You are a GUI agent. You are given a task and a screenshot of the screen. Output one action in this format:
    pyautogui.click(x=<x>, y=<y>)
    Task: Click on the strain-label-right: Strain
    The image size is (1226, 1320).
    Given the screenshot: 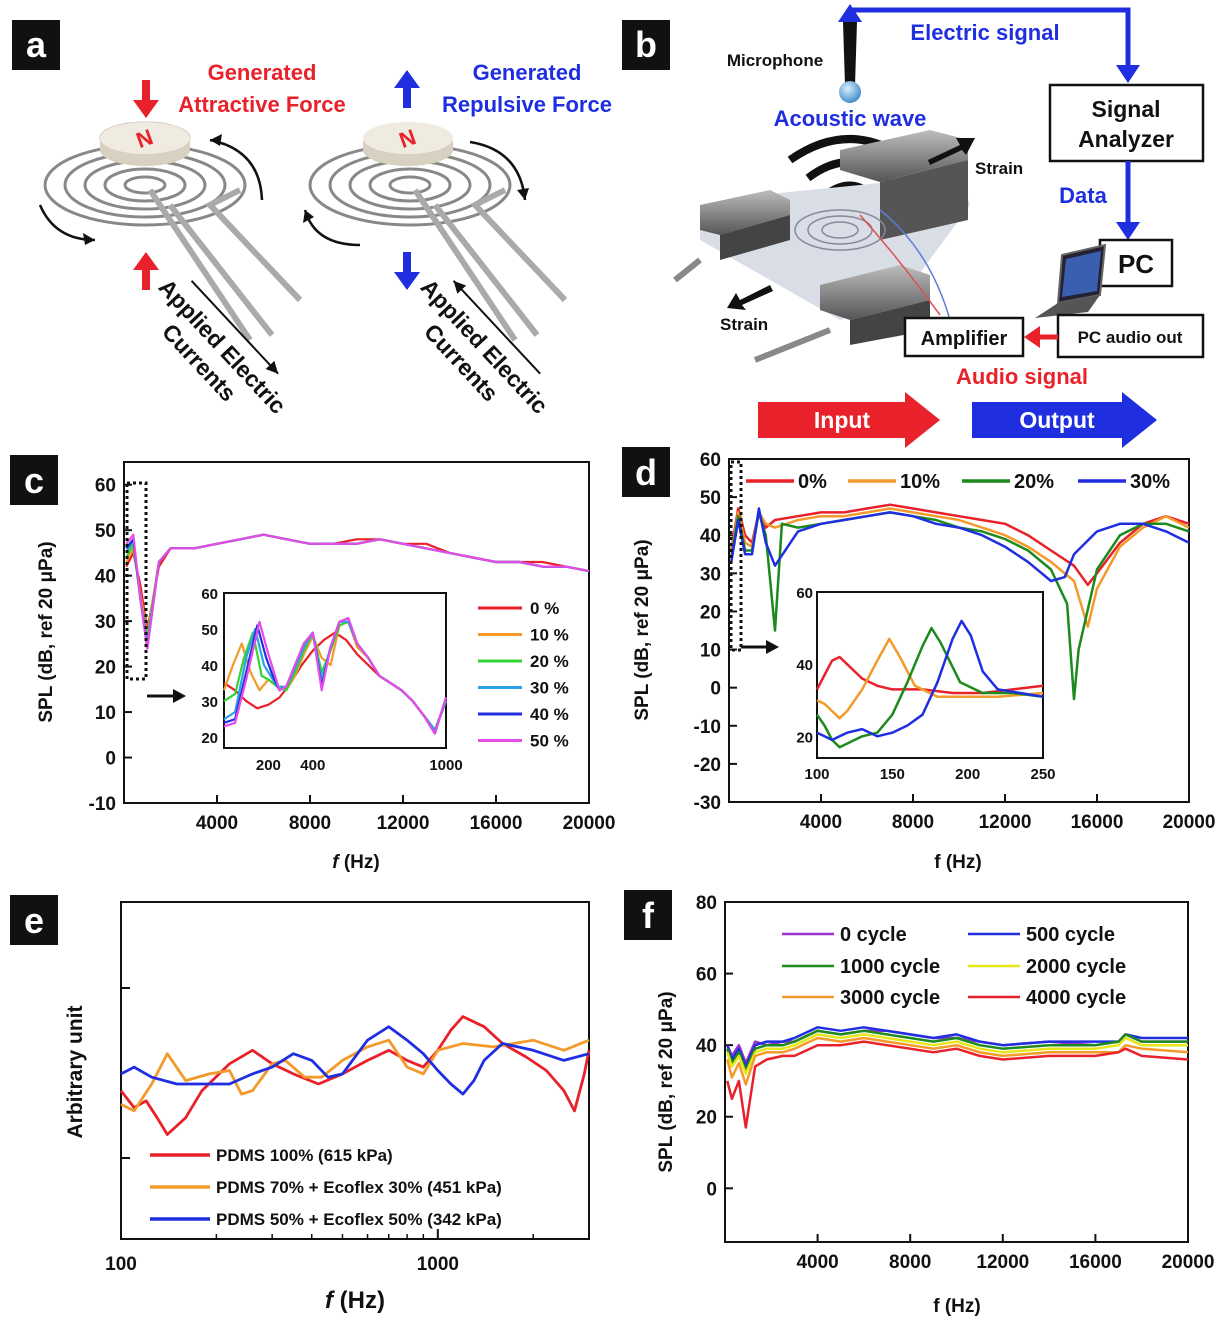 What is the action you would take?
    pyautogui.click(x=999, y=168)
    